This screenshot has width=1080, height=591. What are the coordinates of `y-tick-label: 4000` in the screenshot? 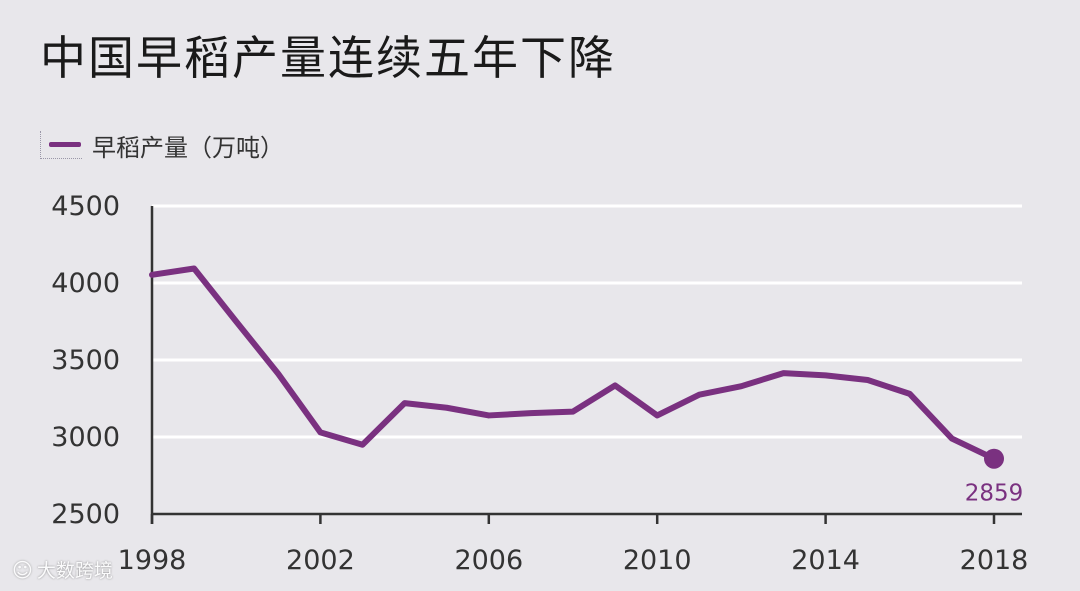 It's located at (85, 283).